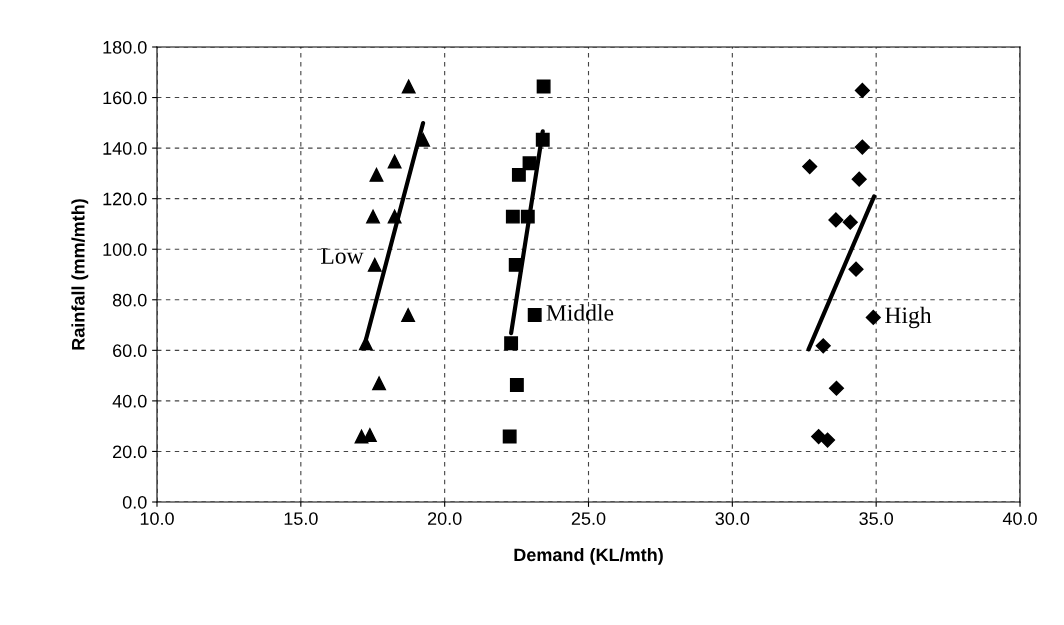  Describe the element at coordinates (80, 274) in the screenshot. I see `y-axis-title: Rainfall (mm/mth)` at that location.